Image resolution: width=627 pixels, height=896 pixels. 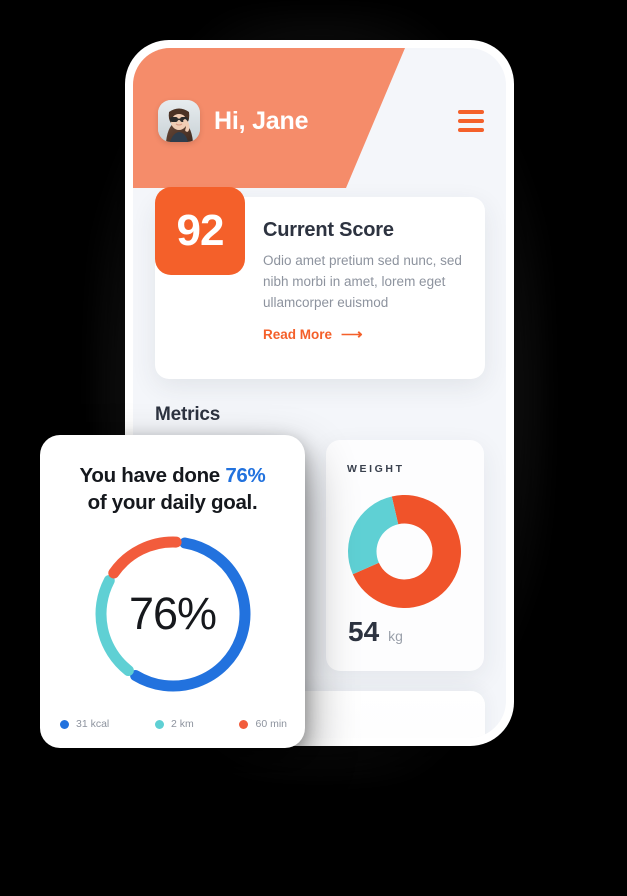 I want to click on user-photo-avatar-icon, so click(x=179, y=121).